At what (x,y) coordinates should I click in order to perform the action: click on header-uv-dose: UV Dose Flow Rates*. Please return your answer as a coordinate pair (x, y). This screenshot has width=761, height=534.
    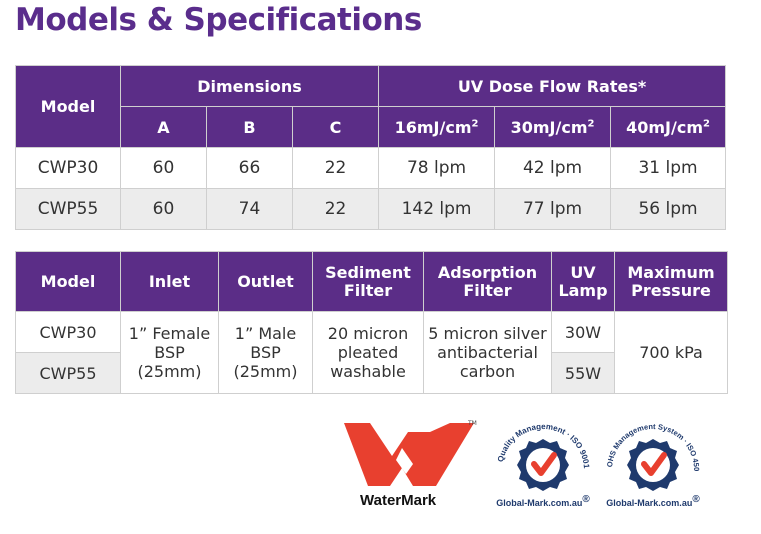
    Looking at the image, I should click on (552, 86).